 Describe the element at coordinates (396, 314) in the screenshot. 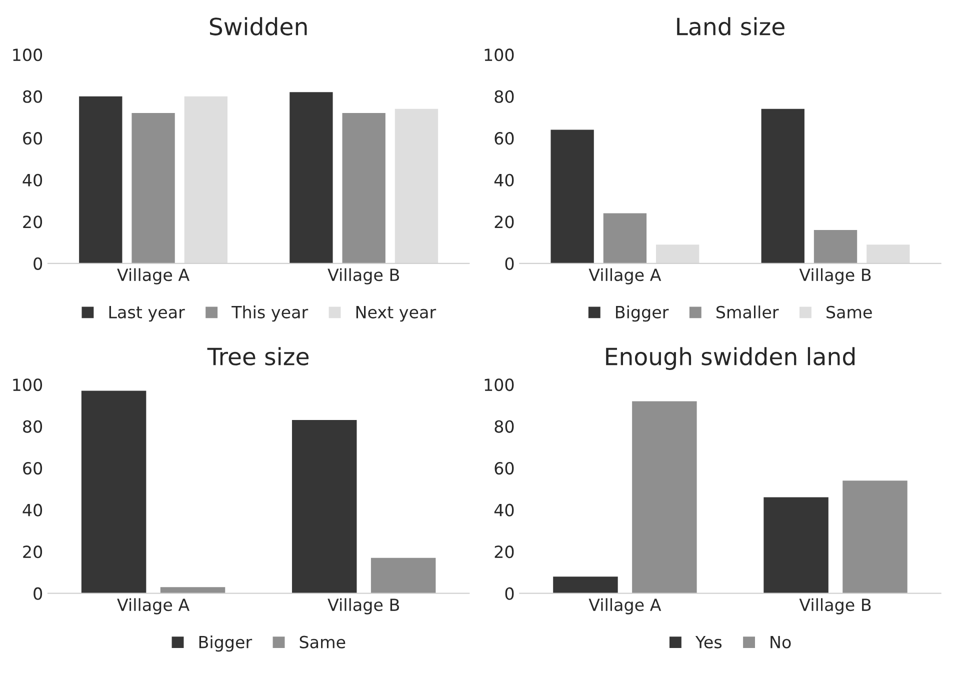

I see `legend-label: Next year` at that location.